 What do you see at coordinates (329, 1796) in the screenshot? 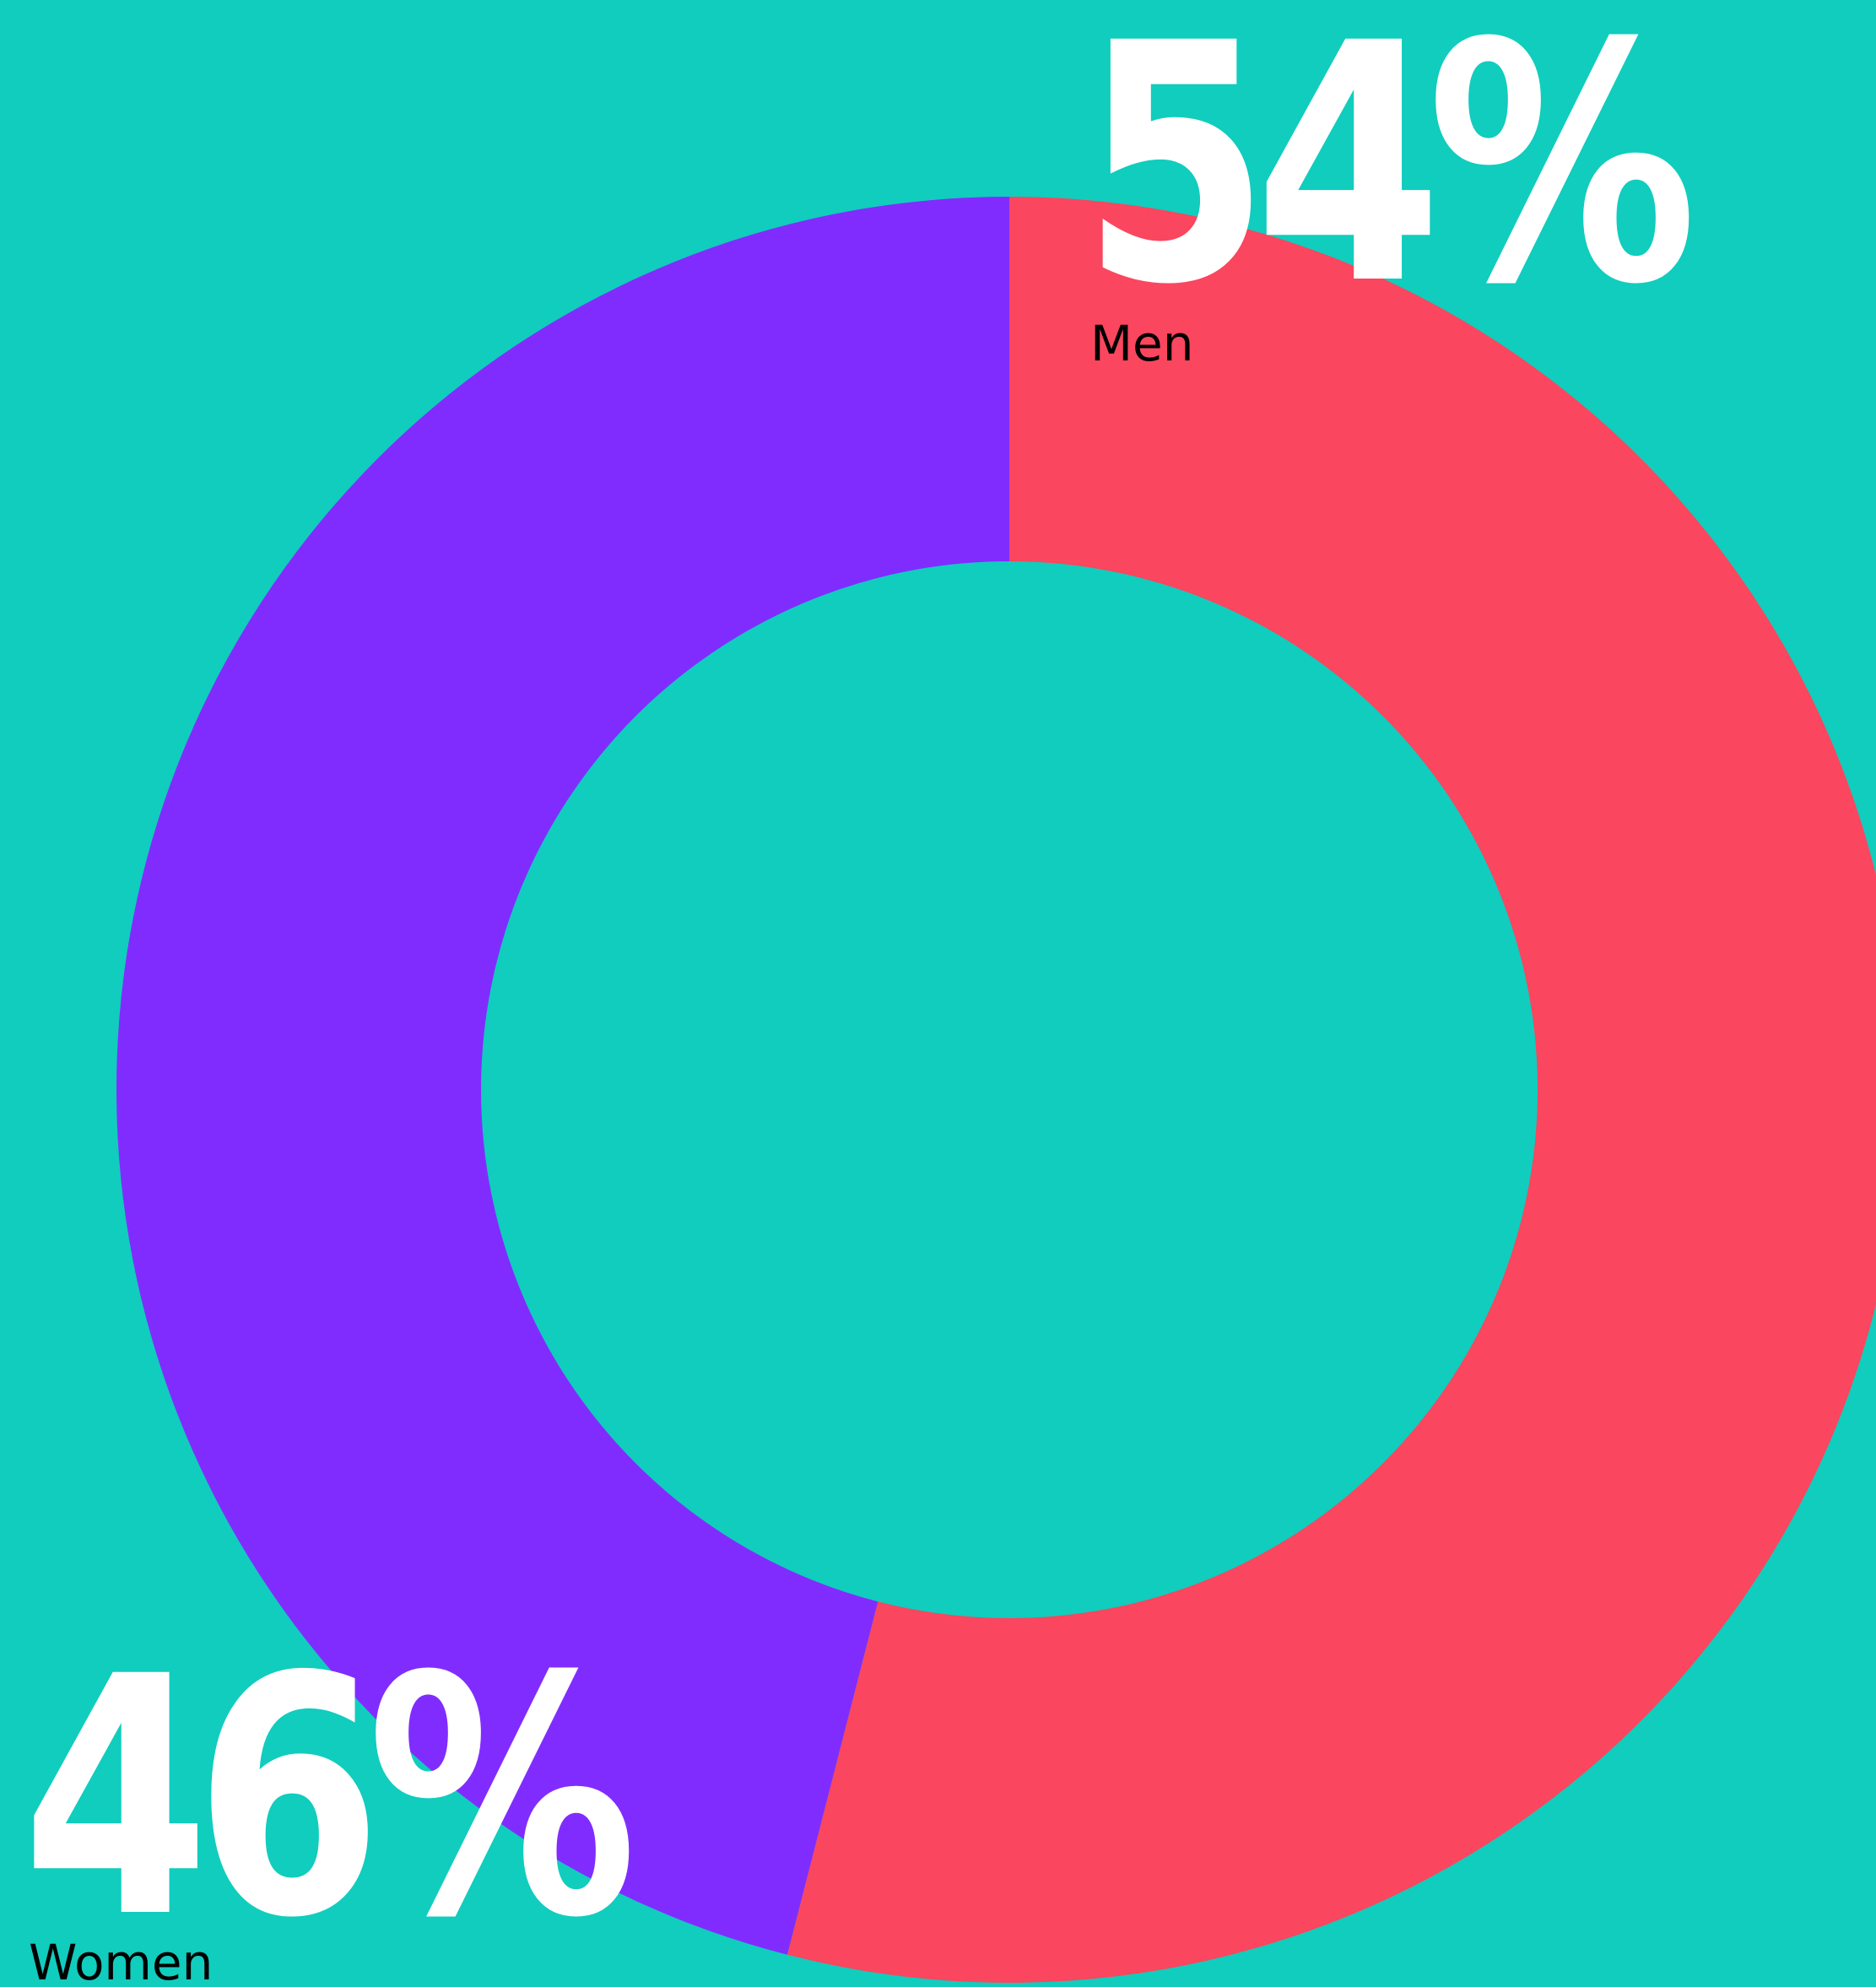
I see `women-percent-label: 46%` at bounding box center [329, 1796].